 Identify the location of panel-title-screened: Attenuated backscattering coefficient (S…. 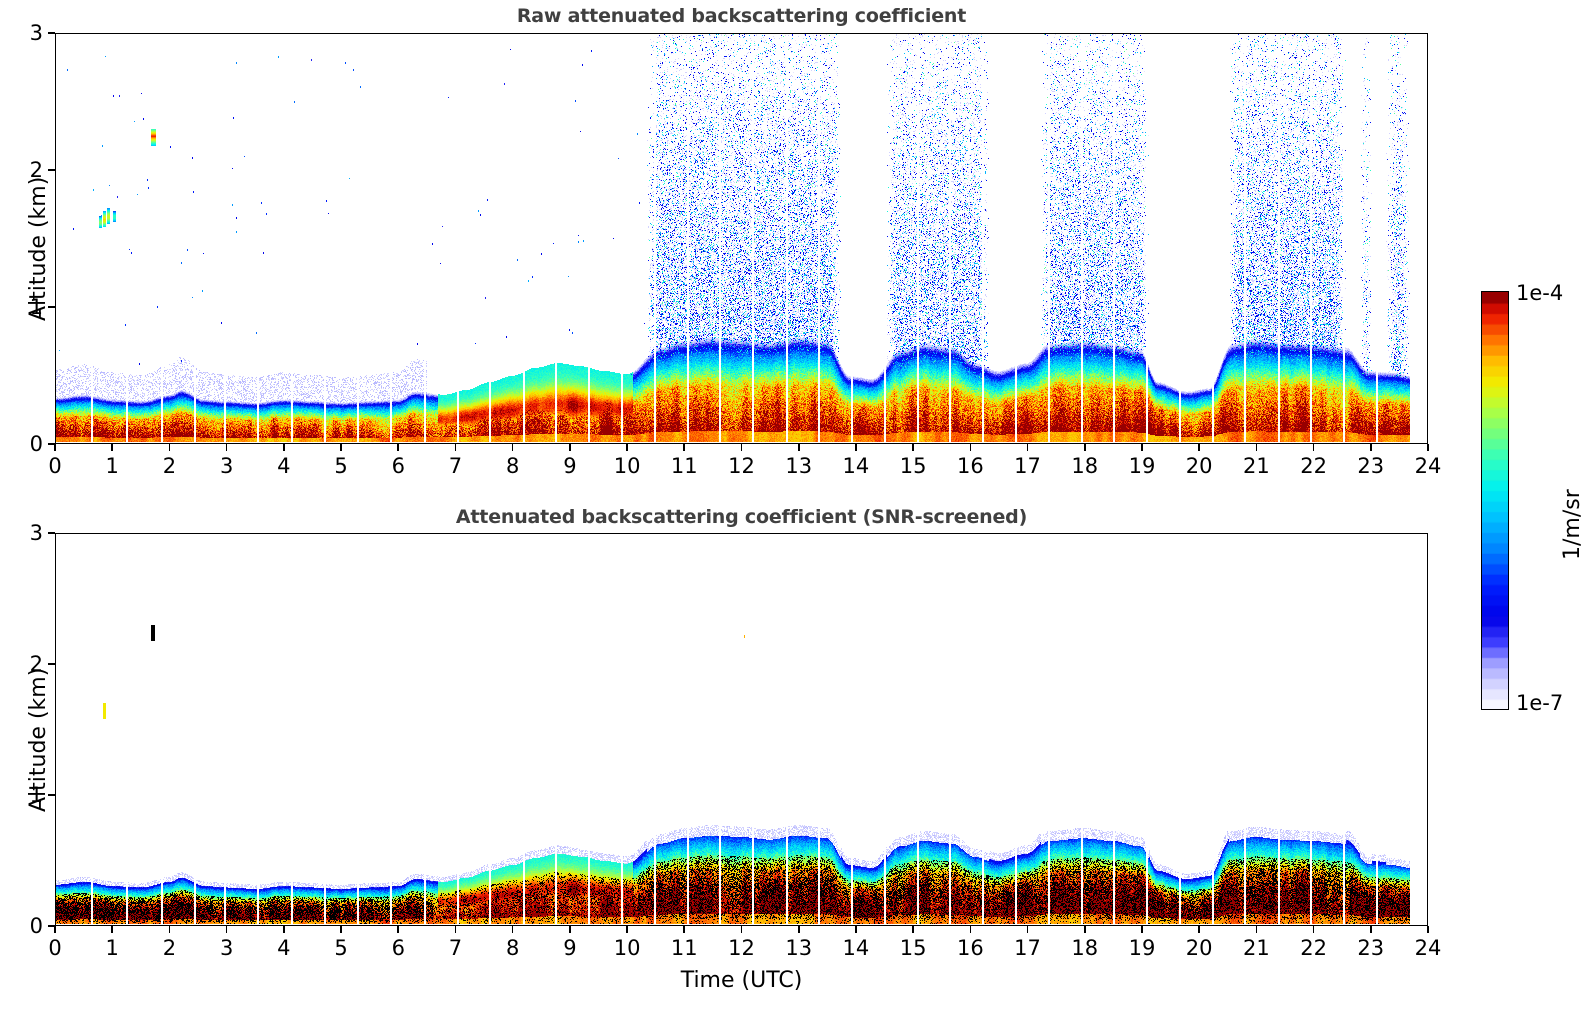
(741, 517).